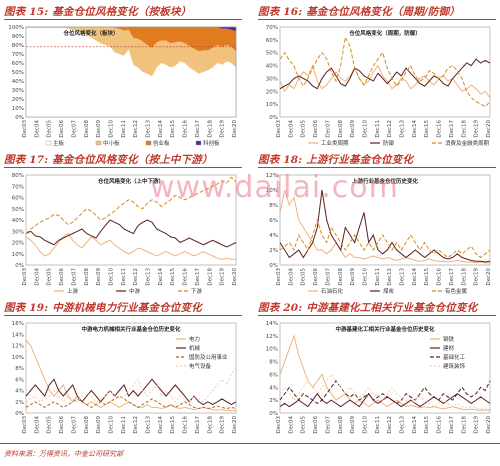 The width and height of the screenshot is (500, 466). Describe the element at coordinates (98, 12) in the screenshot. I see `chart-title: 图表 15: 基金仓位风格变化（按板块）` at that location.